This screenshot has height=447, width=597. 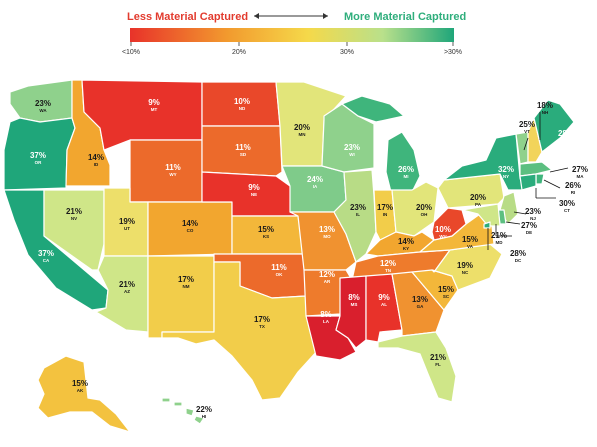 I want to click on state-abbr-az: AZ, so click(x=127, y=291).